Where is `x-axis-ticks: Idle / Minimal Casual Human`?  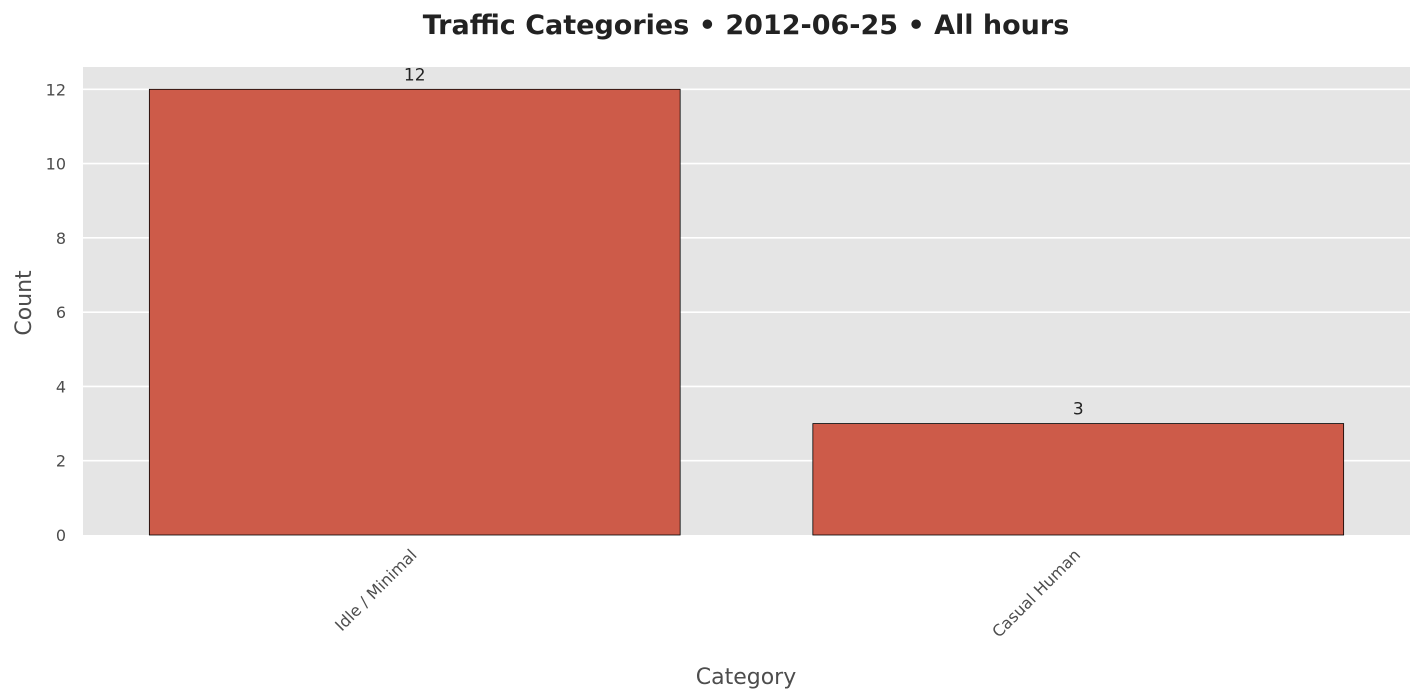
x-axis-ticks: Idle / Minimal Casual Human is located at coordinates (707, 593).